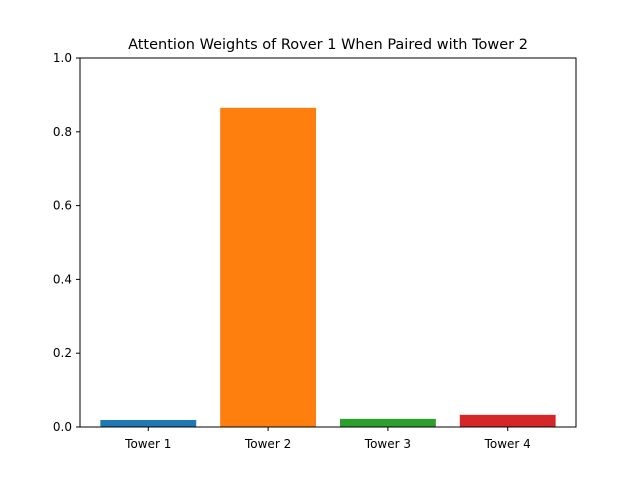  What do you see at coordinates (267, 444) in the screenshot?
I see `x-tick-label: Tower 2` at bounding box center [267, 444].